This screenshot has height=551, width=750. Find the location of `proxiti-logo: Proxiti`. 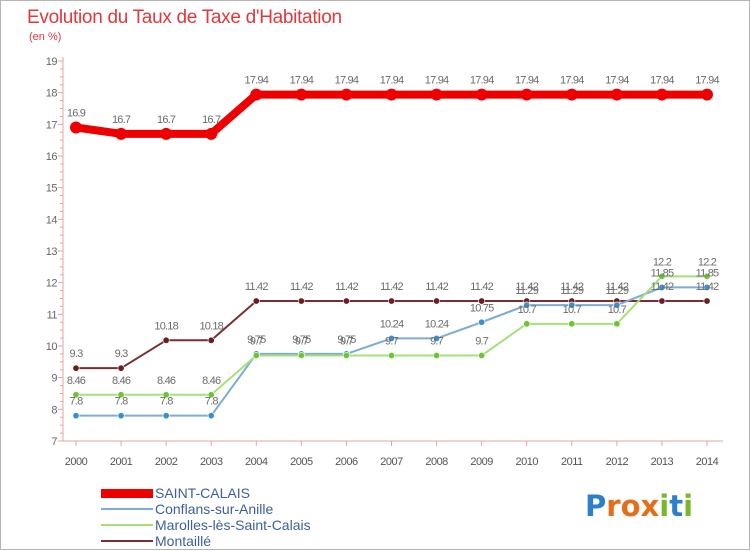

proxiti-logo: Proxiti is located at coordinates (639, 506).